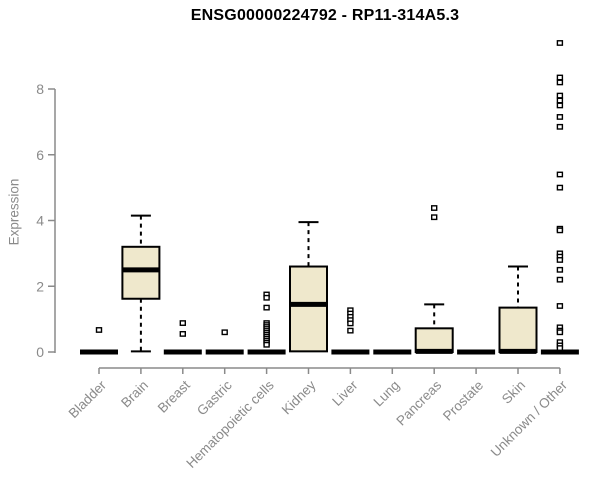  I want to click on outlier-point-gastric, so click(224, 332).